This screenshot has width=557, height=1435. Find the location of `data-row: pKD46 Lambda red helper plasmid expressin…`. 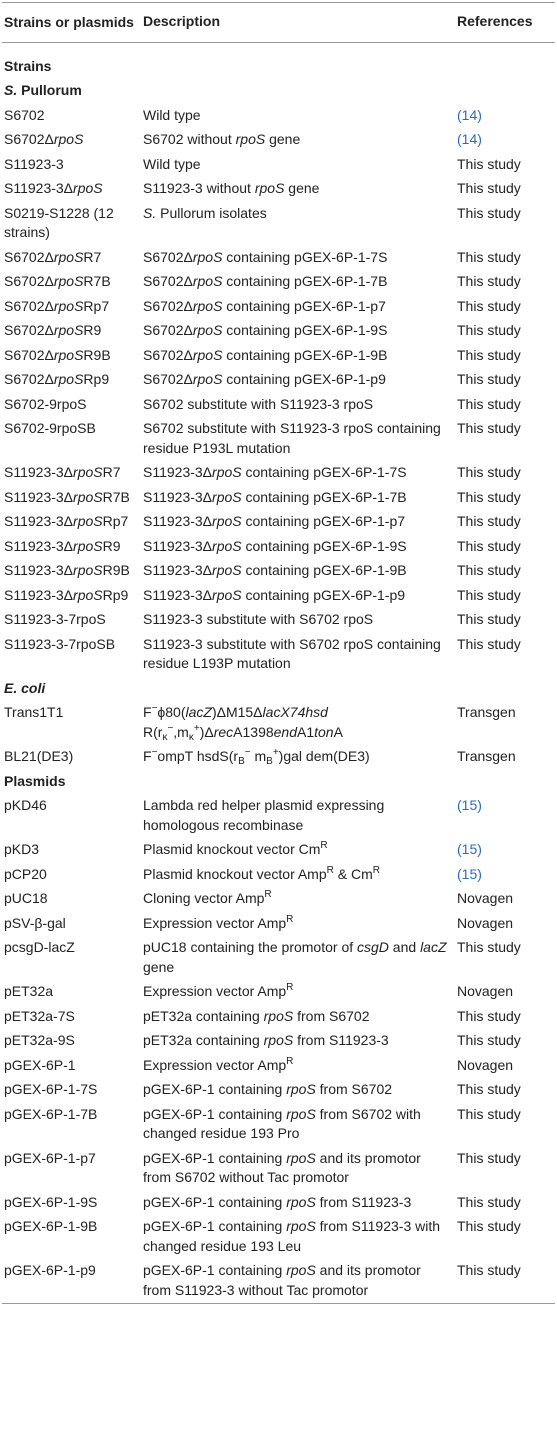

data-row: pKD46 Lambda red helper plasmid expressin… is located at coordinates (278, 816).